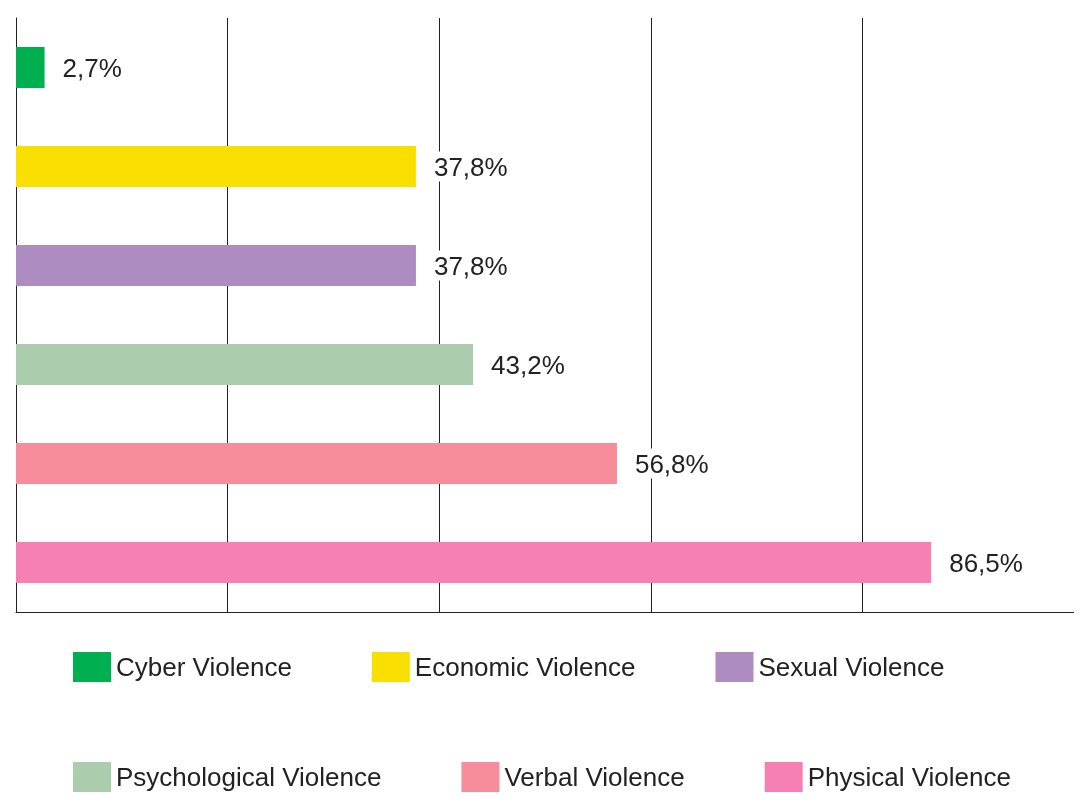 The height and width of the screenshot is (805, 1082). Describe the element at coordinates (594, 777) in the screenshot. I see `legend-label: Verbal Violence` at that location.